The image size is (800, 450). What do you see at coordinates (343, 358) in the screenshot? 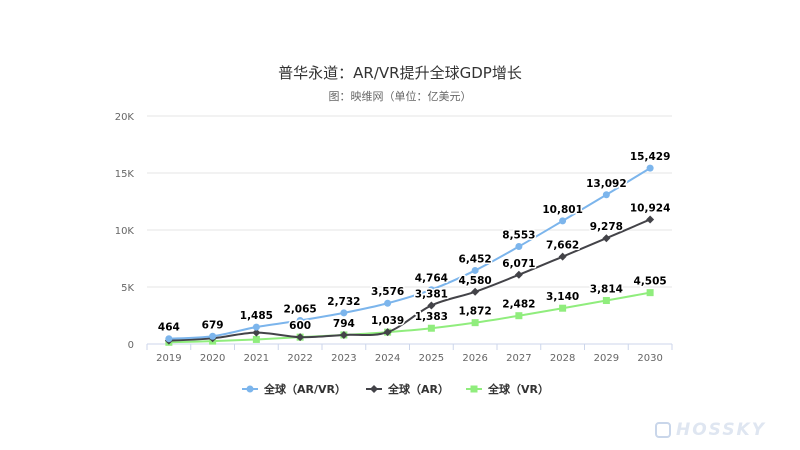
I see `x-tick-label: 2023` at bounding box center [343, 358].